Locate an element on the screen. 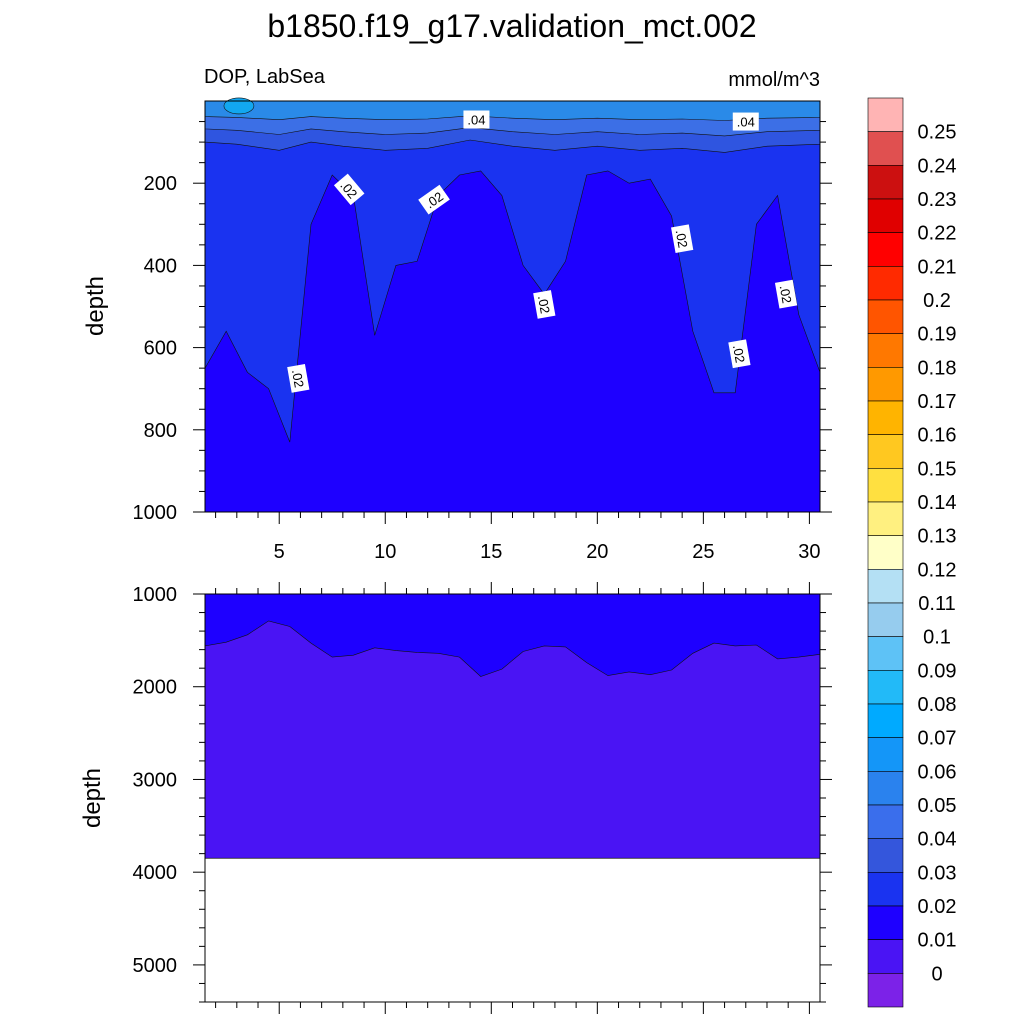 This screenshot has width=1024, height=1024. colorbar-label: 0.15 is located at coordinates (937, 469).